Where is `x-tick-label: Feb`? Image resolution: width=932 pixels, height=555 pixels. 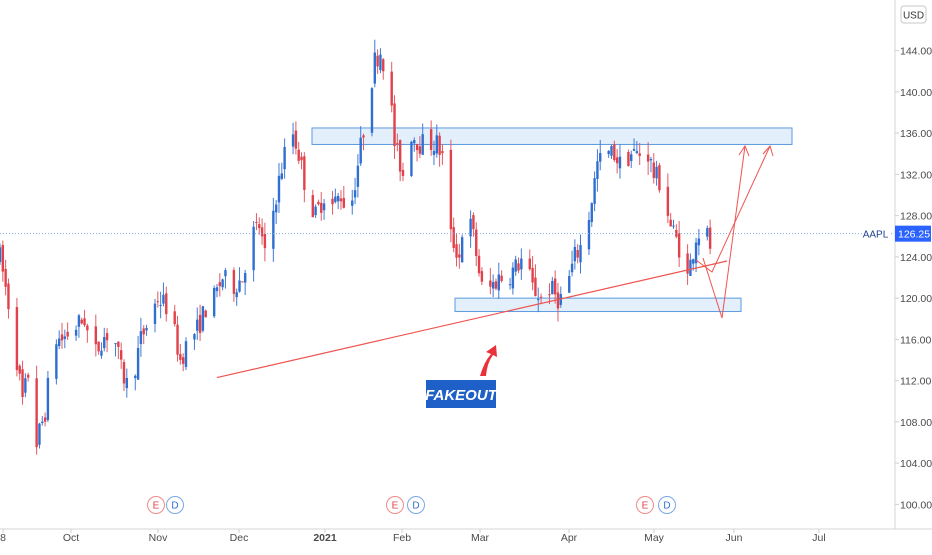
x-tick-label: Feb is located at coordinates (402, 538).